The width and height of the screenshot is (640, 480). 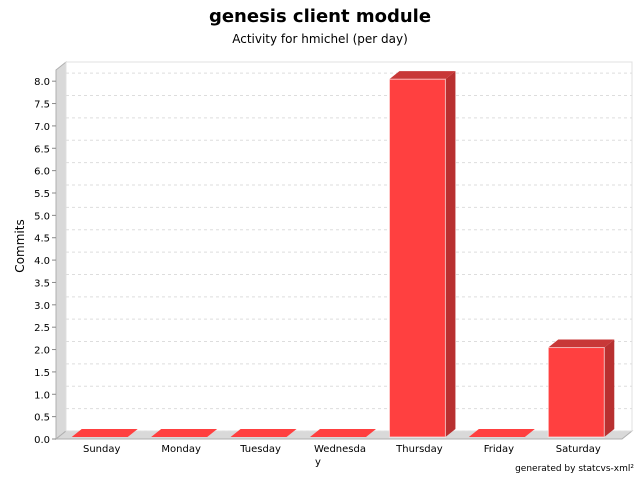 I want to click on chart-title: genesis client module, so click(x=320, y=16).